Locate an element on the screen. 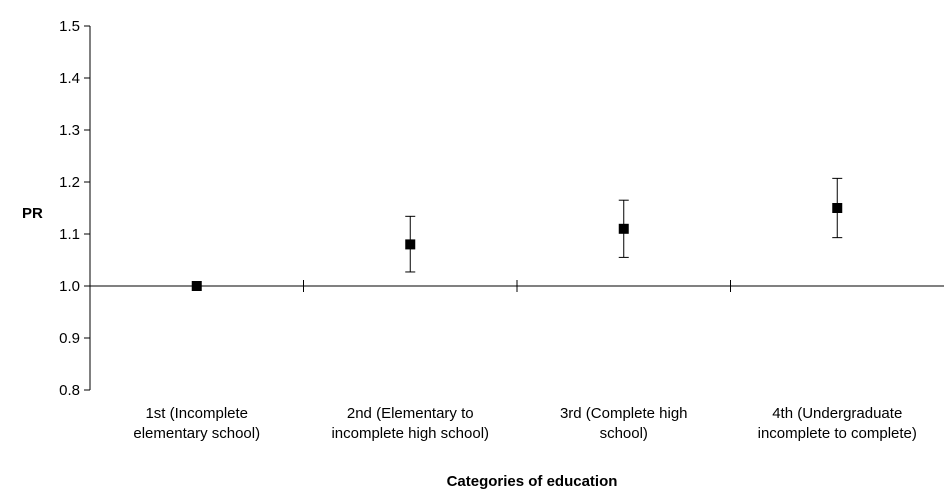 Image resolution: width=944 pixels, height=490 pixels. category-label: 3rd (Complete high is located at coordinates (624, 413).